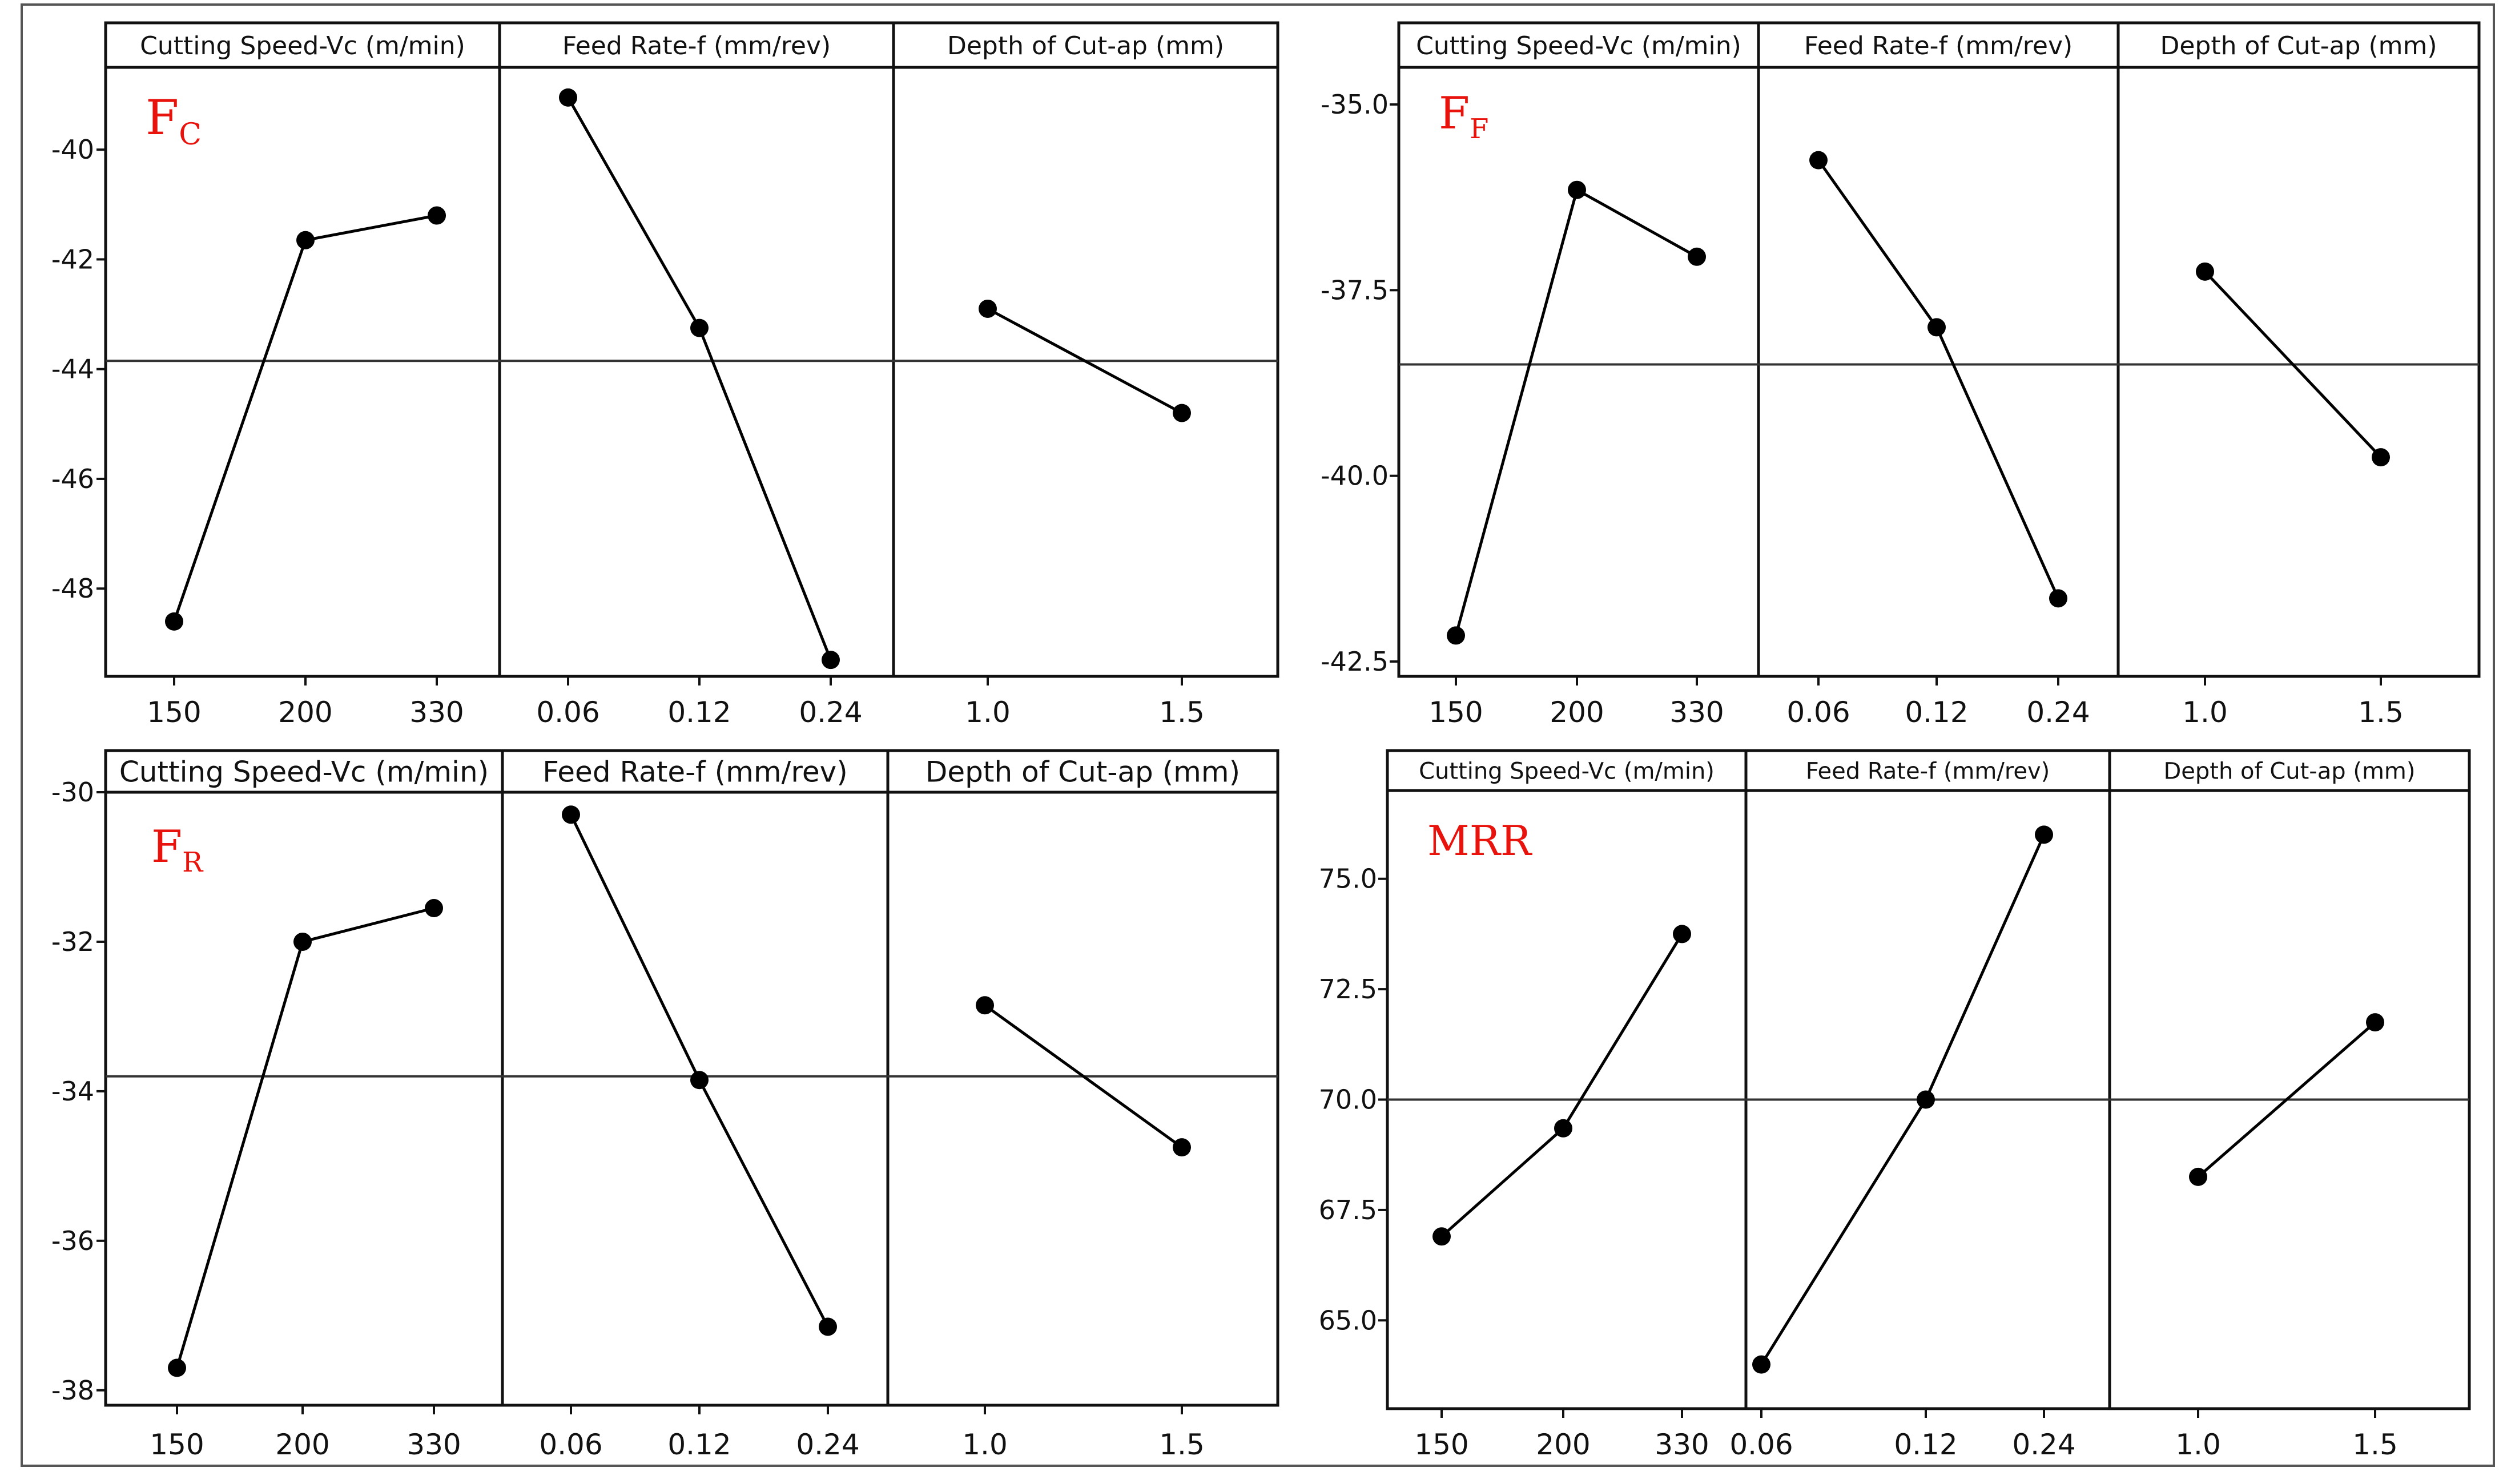 The height and width of the screenshot is (1484, 2503). I want to click on panel-label-subscript: C, so click(190, 135).